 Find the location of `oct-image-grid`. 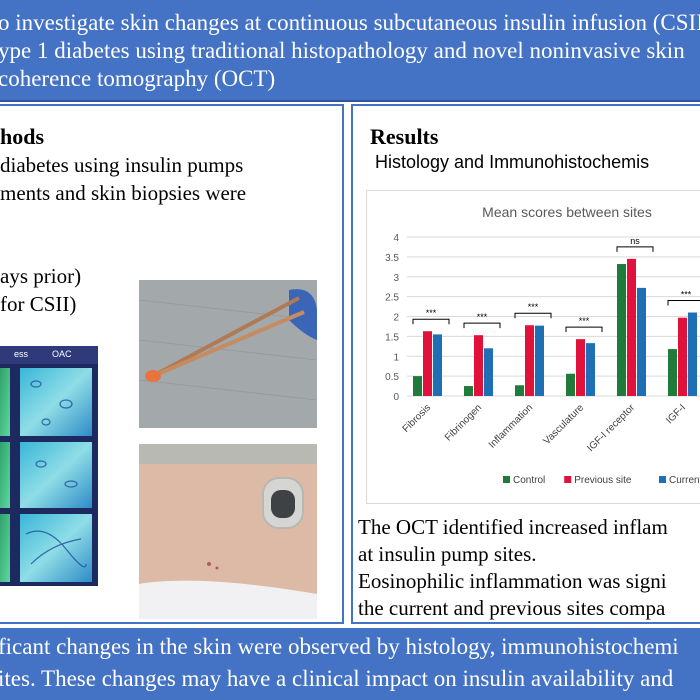

oct-image-grid is located at coordinates (49, 475).